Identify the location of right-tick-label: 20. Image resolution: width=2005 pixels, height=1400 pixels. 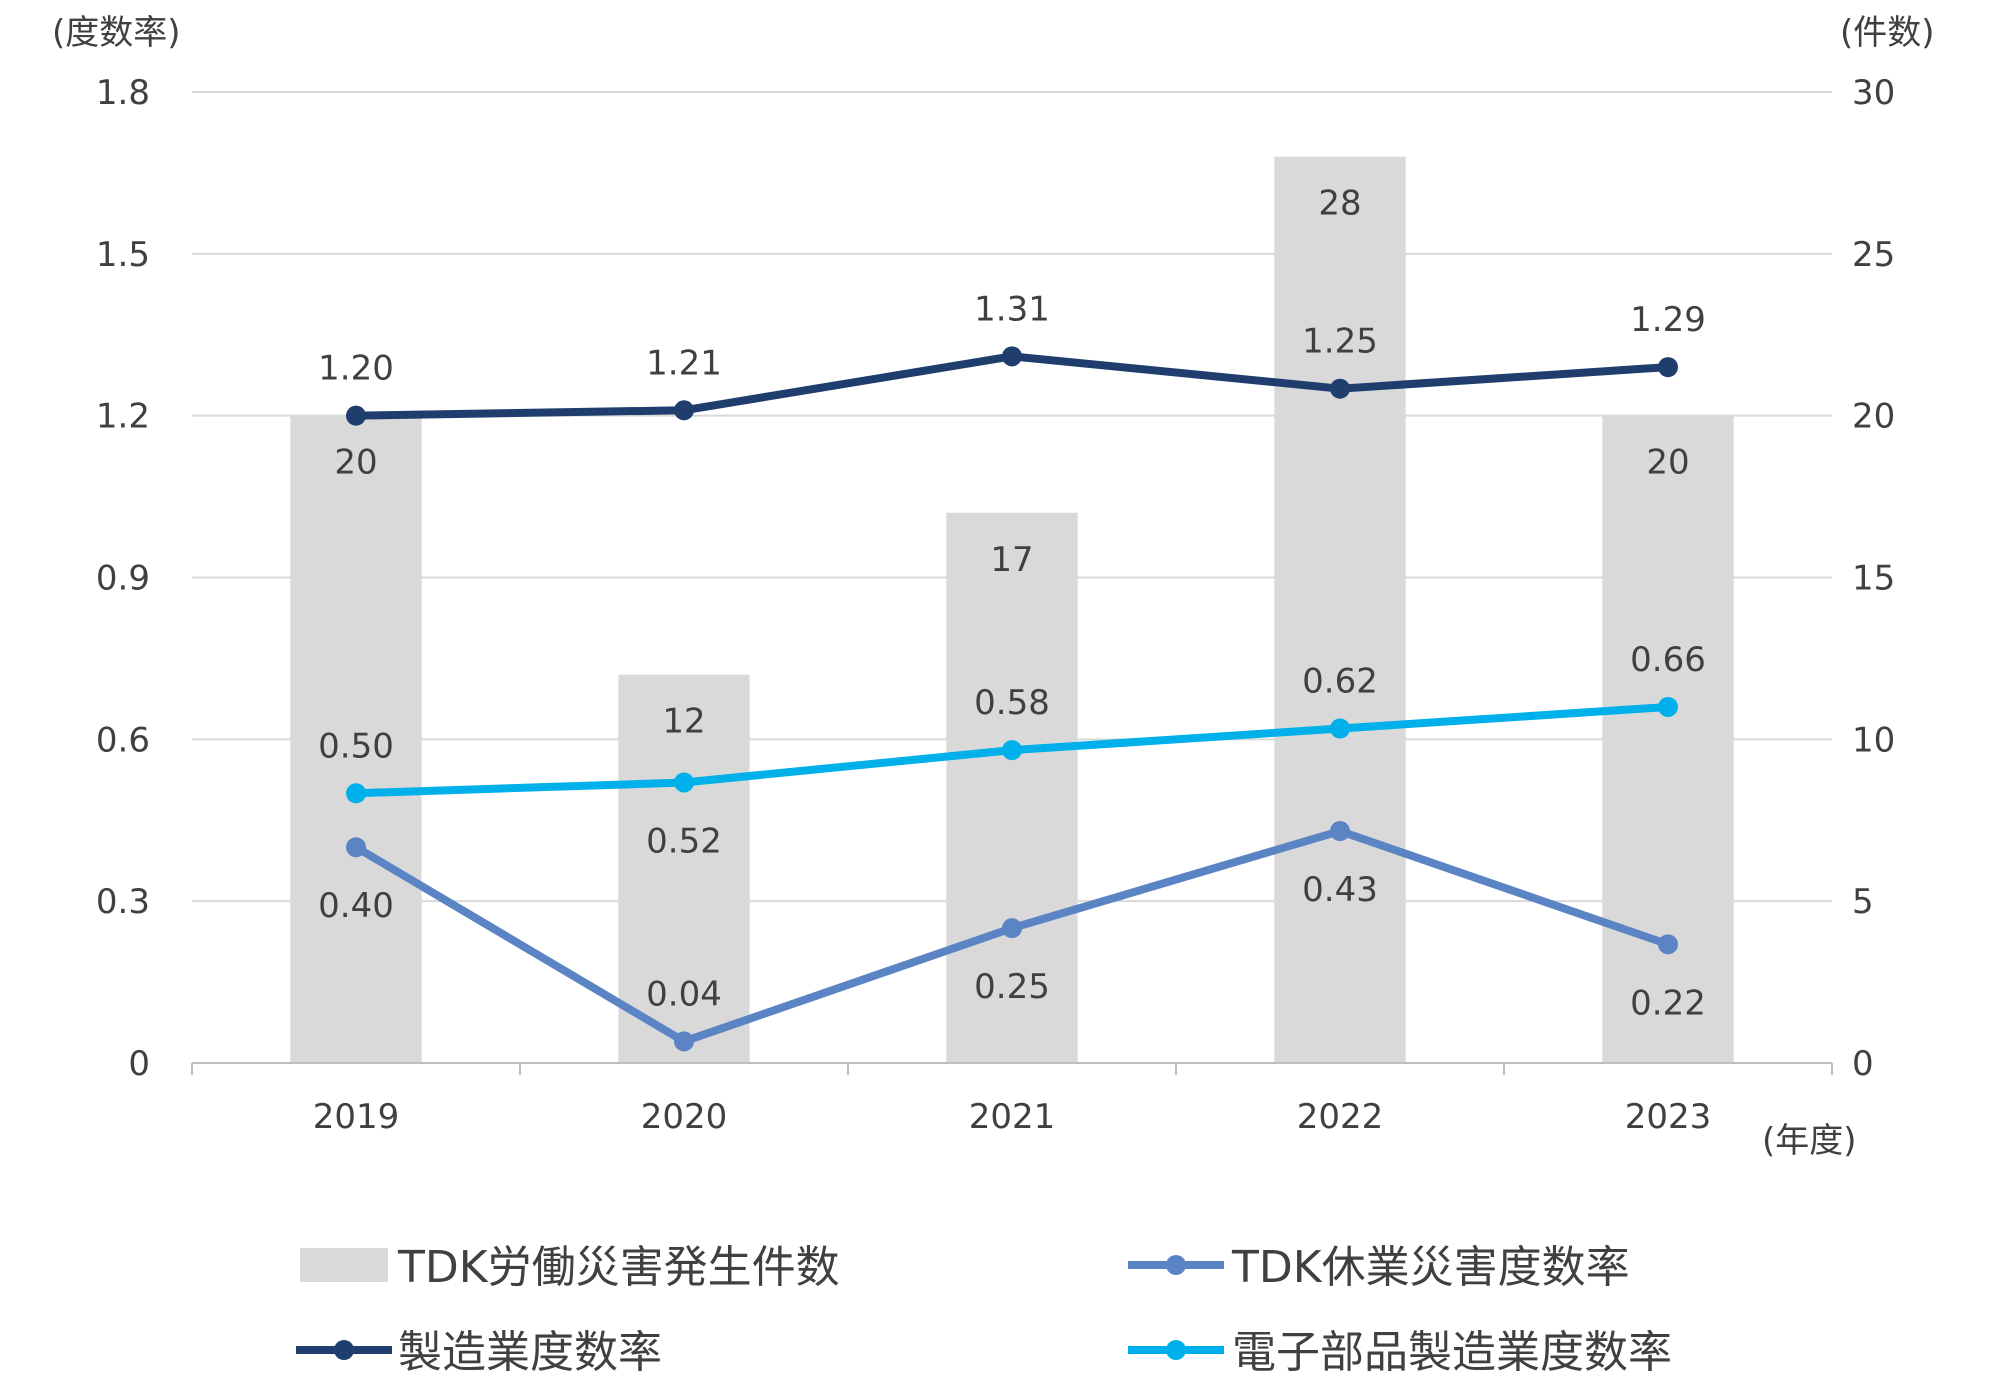
(1873, 417).